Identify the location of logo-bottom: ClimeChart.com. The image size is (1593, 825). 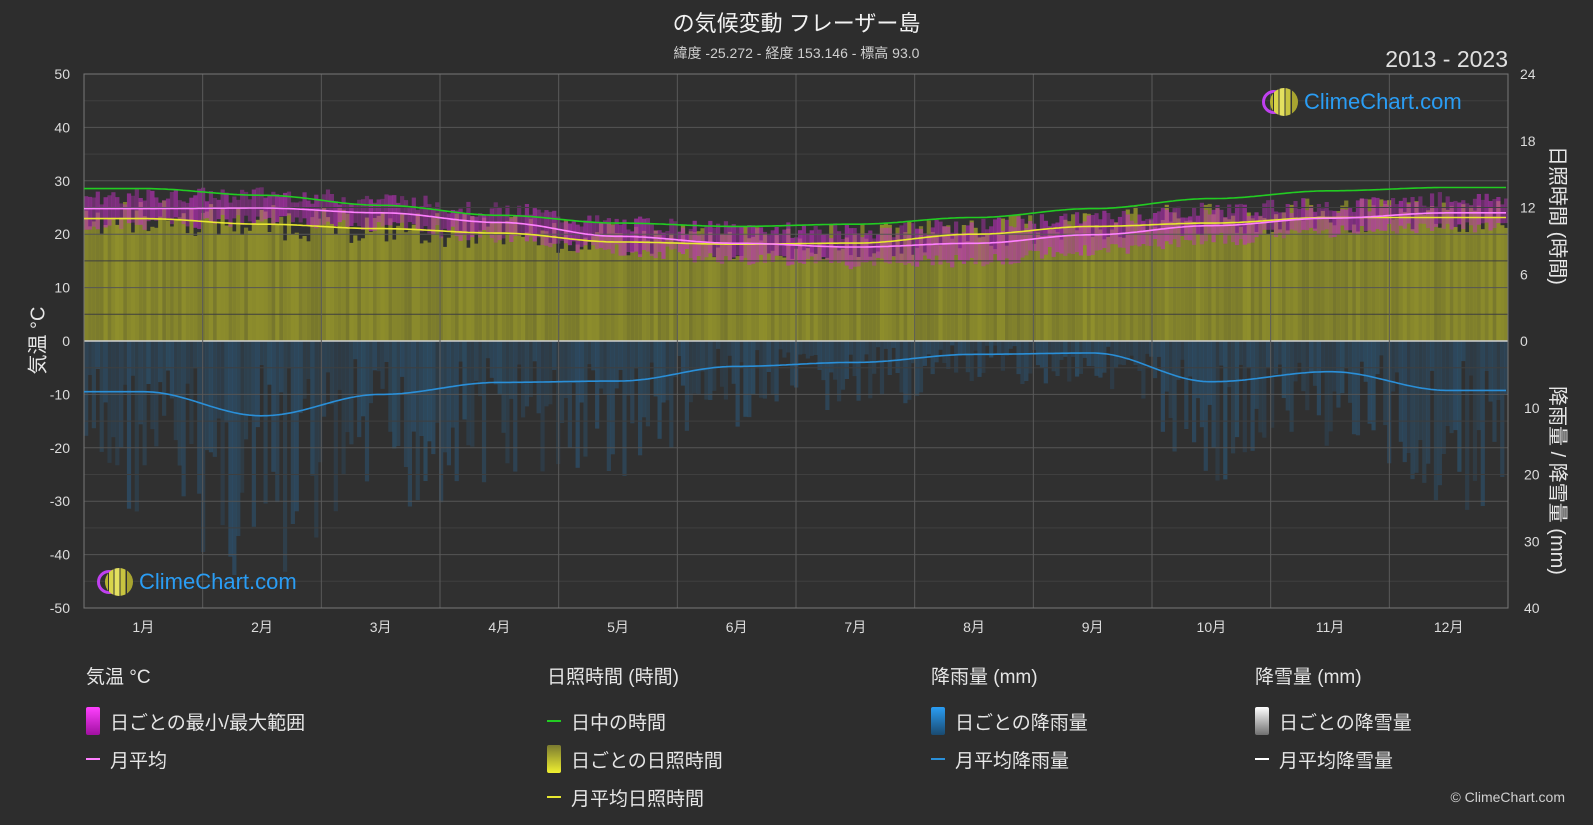
(197, 582).